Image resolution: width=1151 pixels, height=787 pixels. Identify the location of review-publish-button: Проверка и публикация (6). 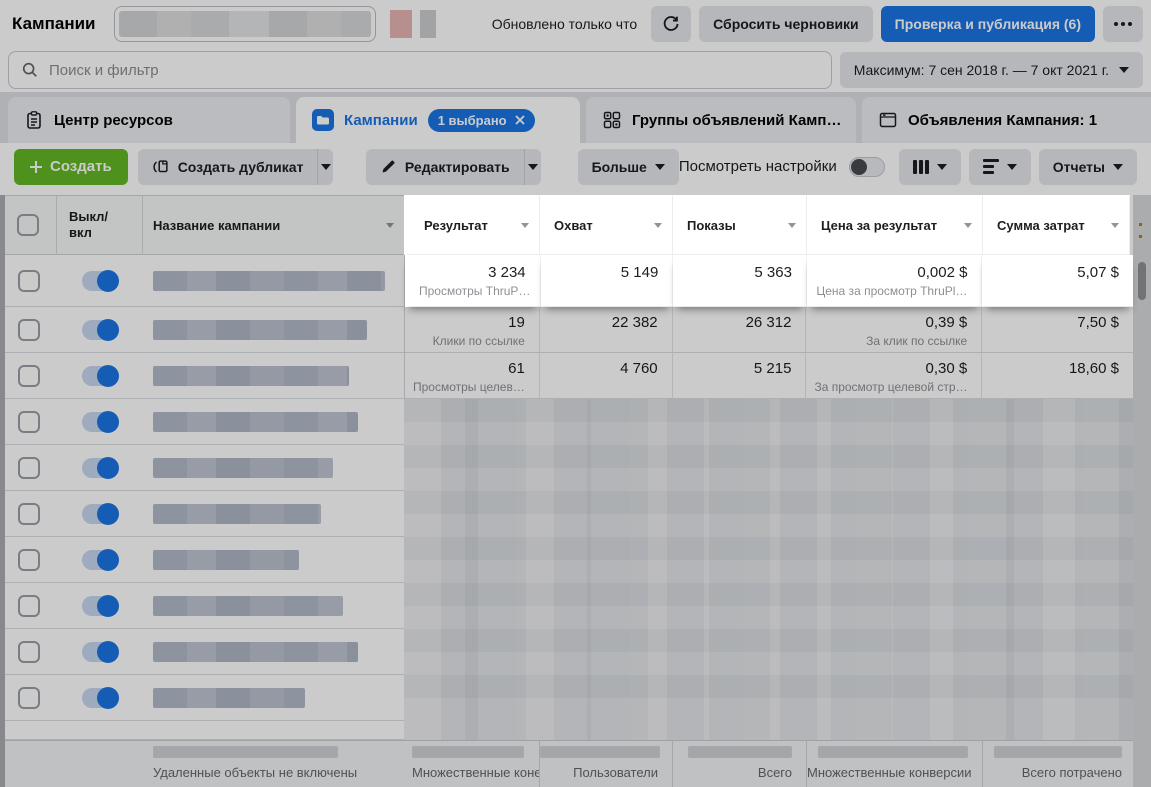
(987, 24).